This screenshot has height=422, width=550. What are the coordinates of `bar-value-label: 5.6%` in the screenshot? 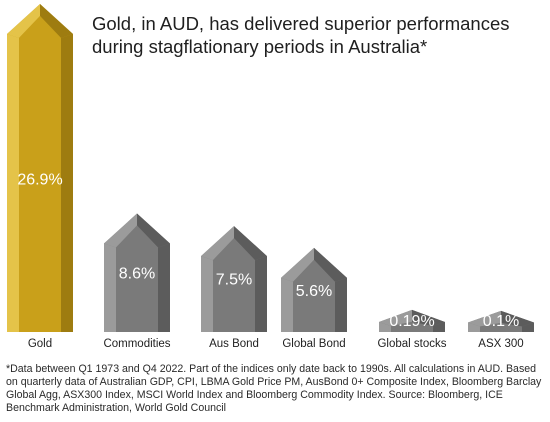 It's located at (314, 291).